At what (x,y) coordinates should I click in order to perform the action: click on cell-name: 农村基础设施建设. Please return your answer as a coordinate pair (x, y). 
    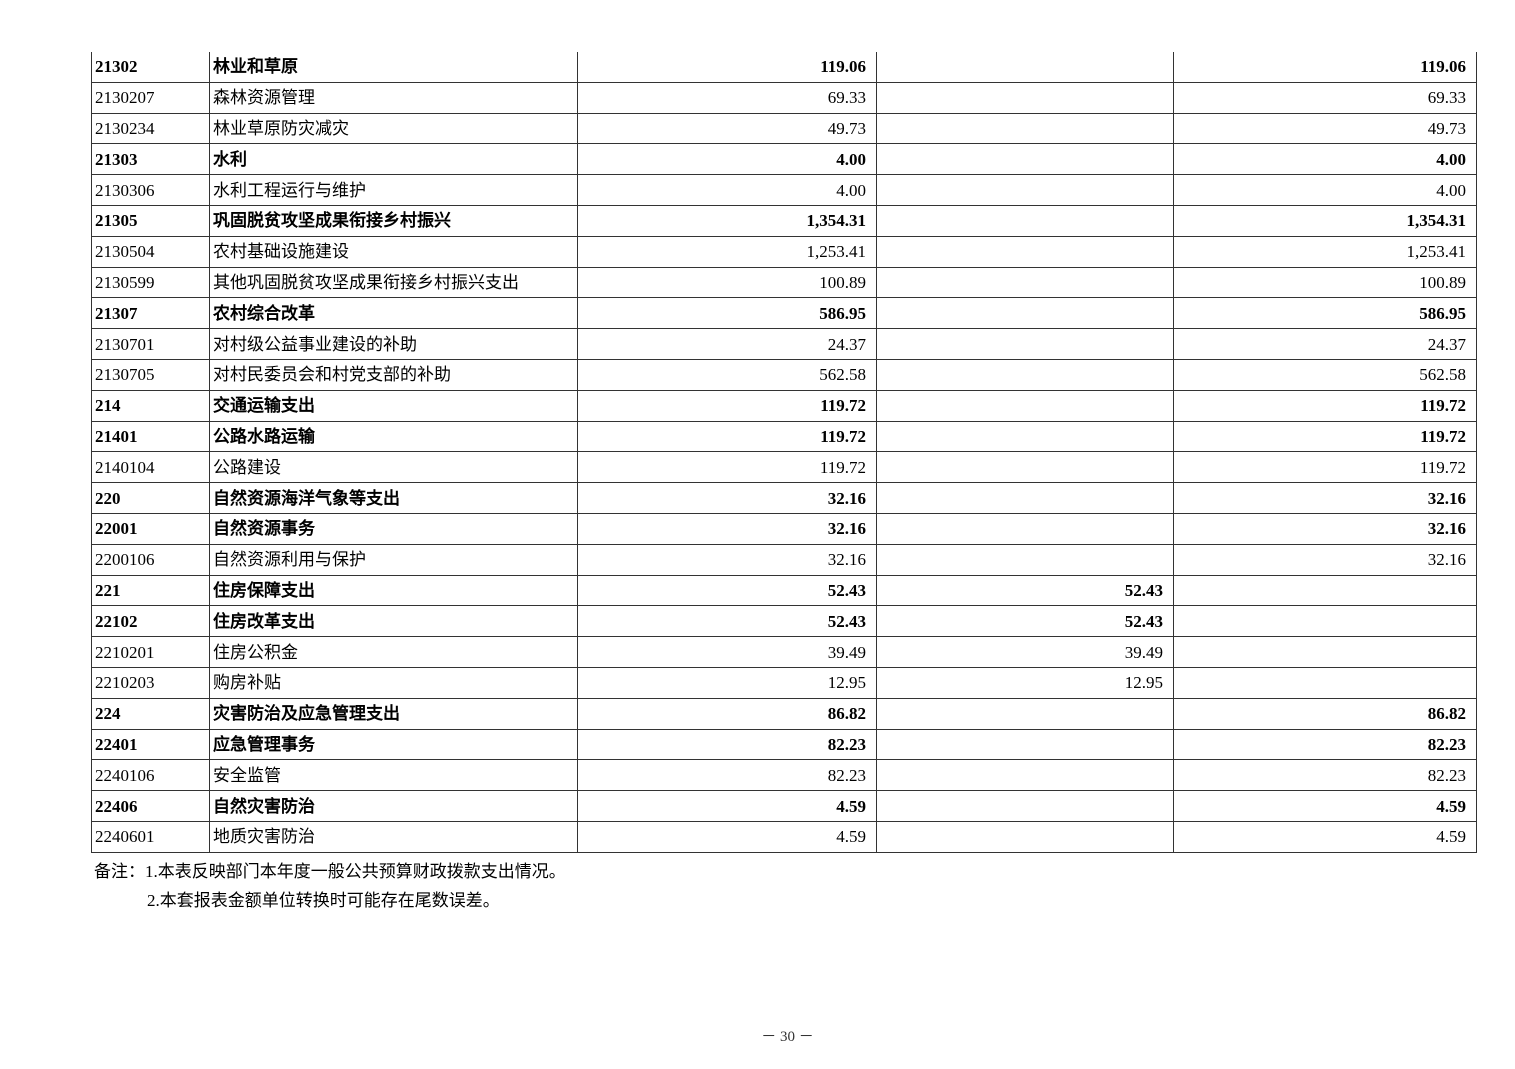
    Looking at the image, I should click on (393, 251).